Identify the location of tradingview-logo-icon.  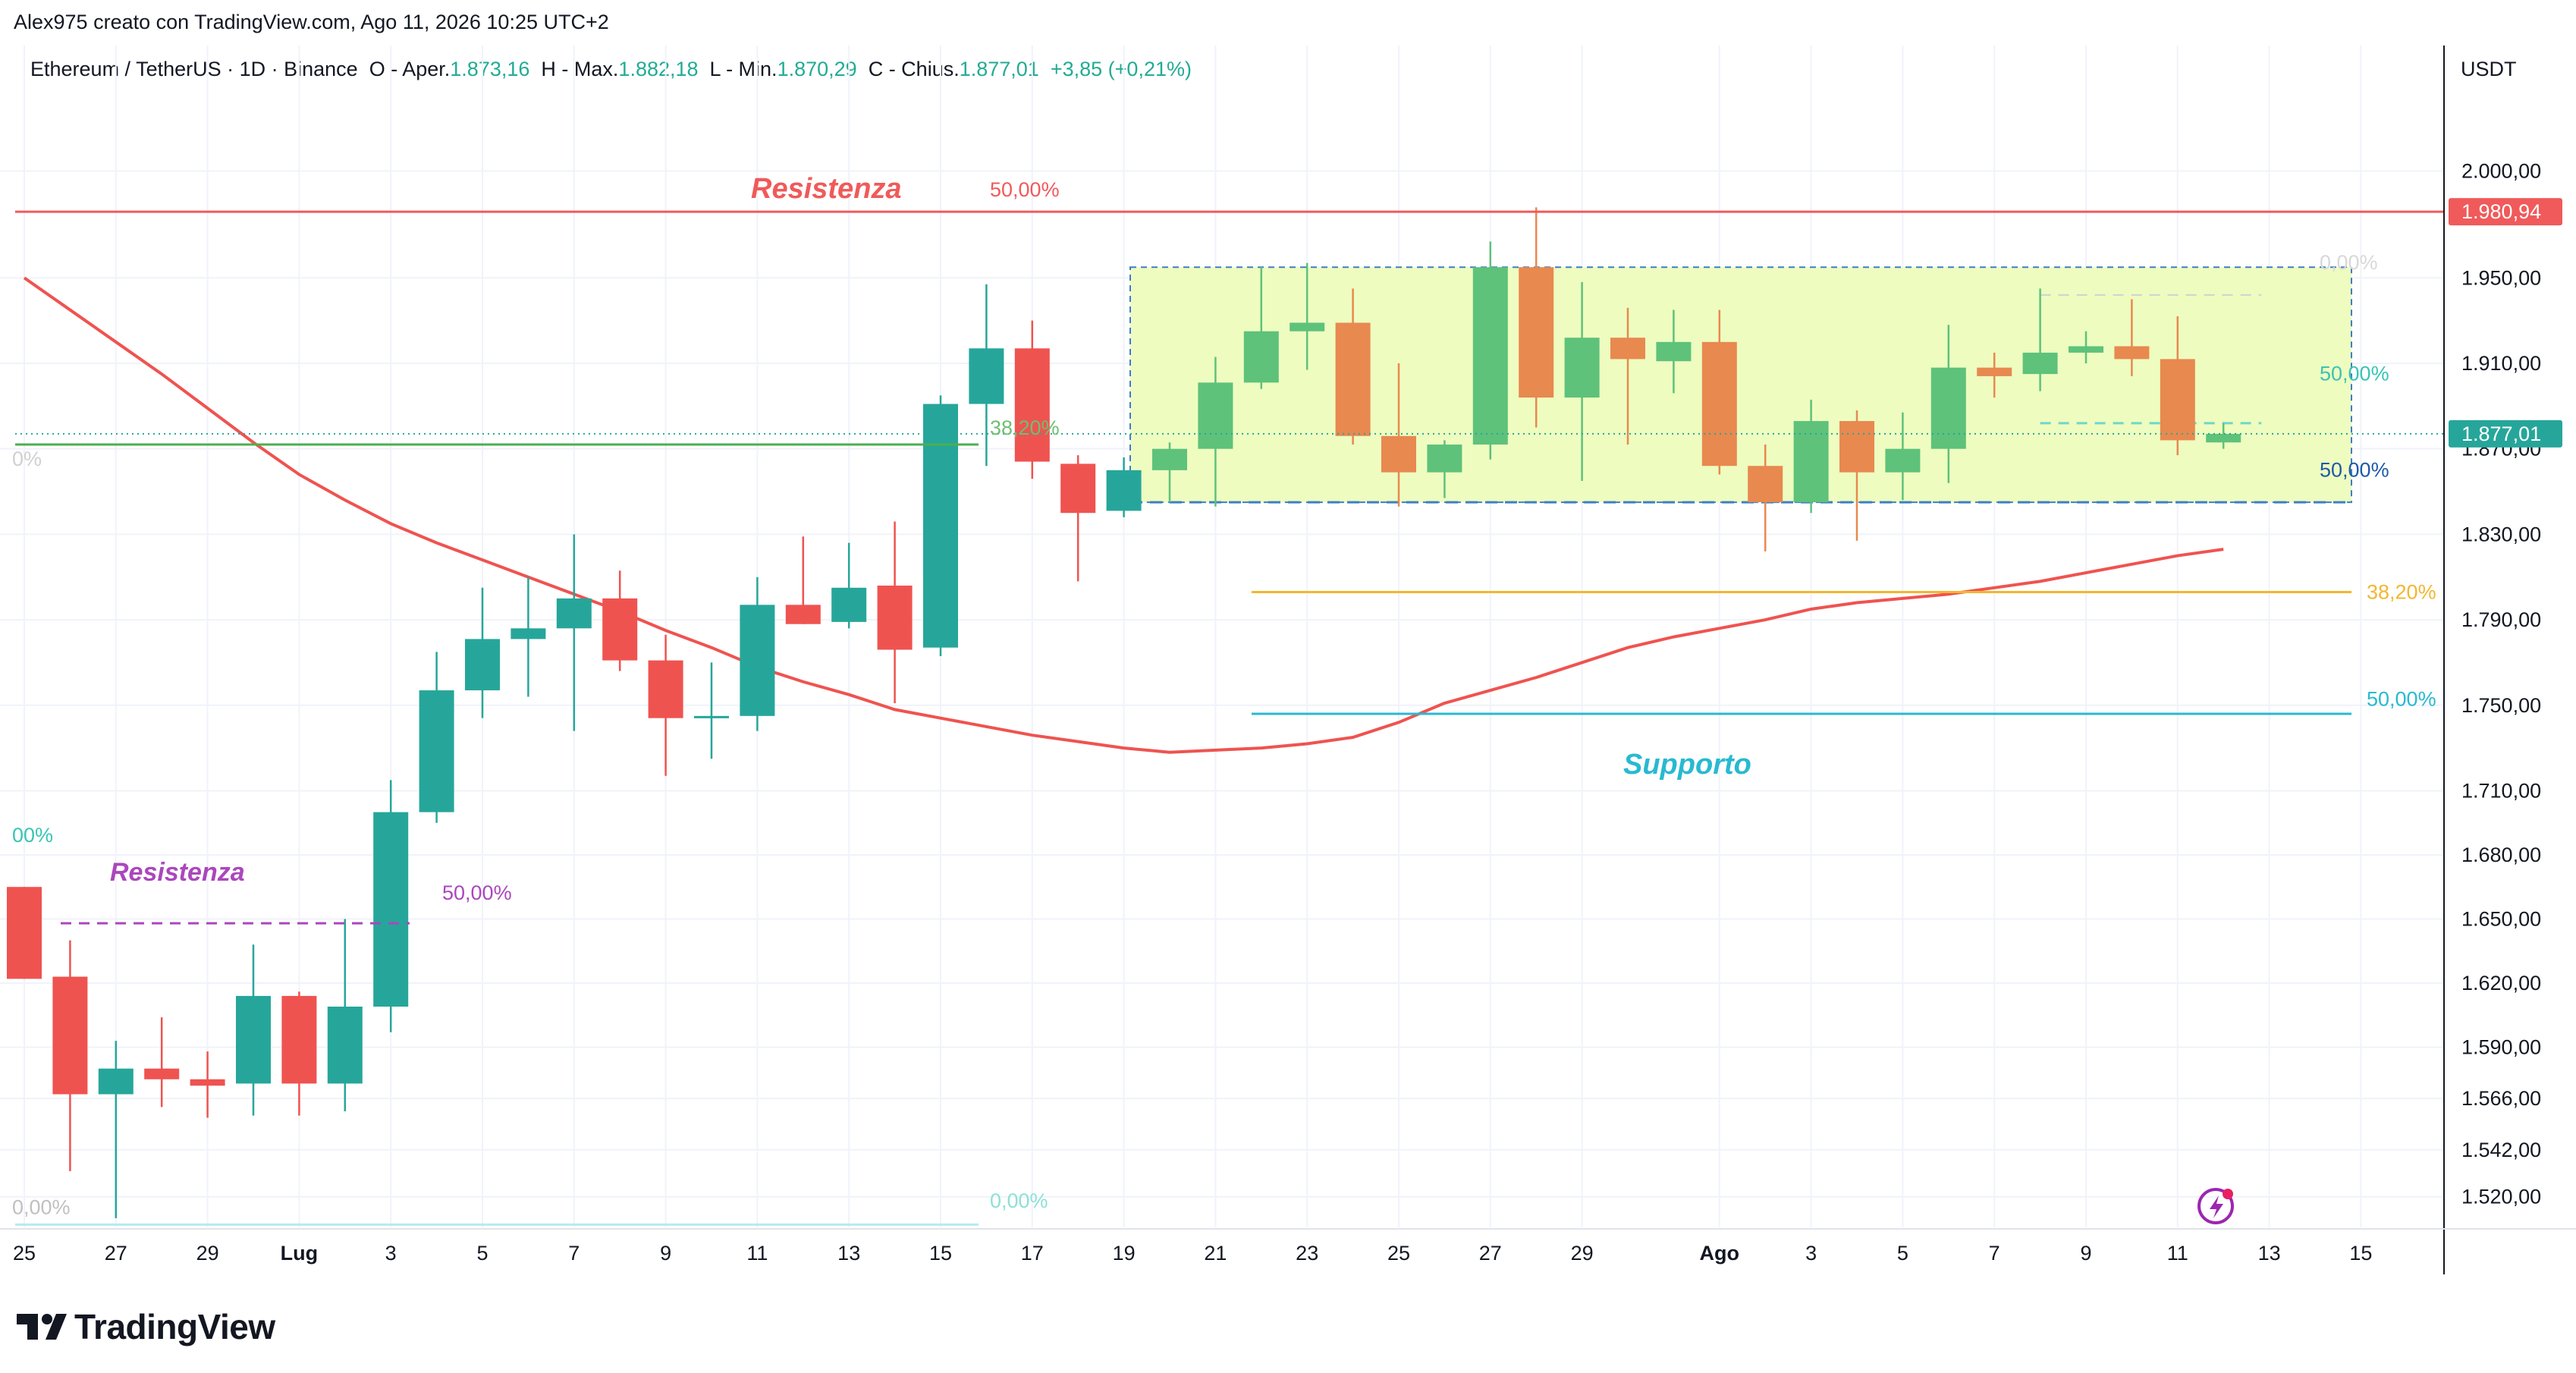
(42, 1327).